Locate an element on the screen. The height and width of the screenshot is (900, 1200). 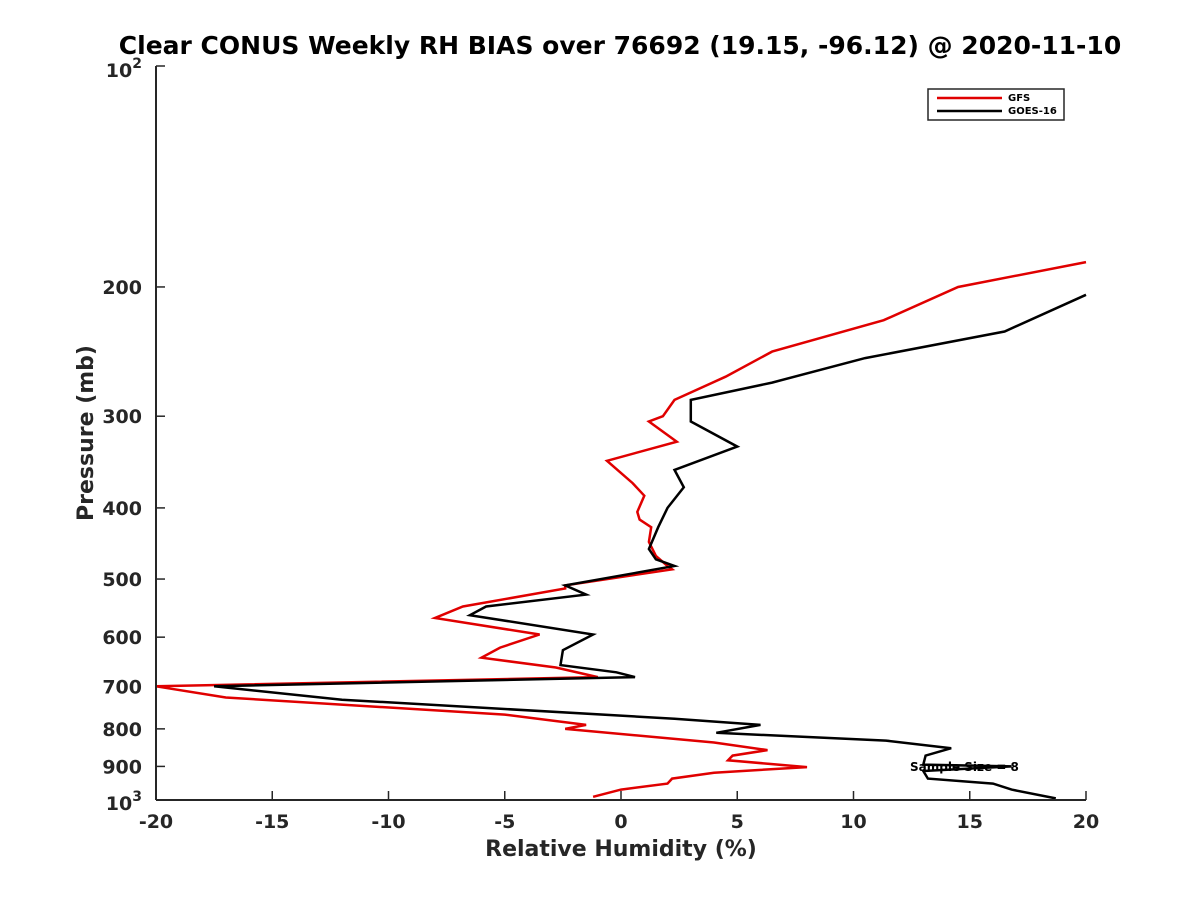
x-tick-label: -5 is located at coordinates (504, 822).